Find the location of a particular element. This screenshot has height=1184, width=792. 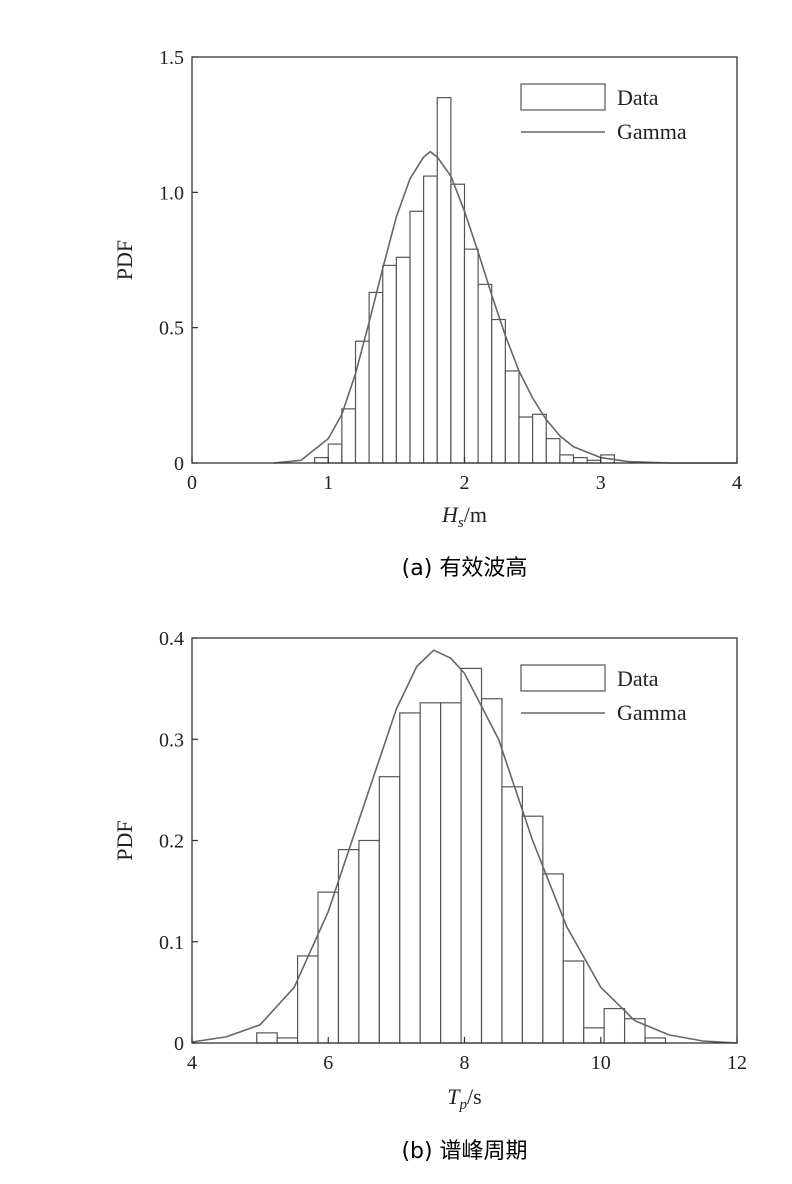

x-tick-label: 2 is located at coordinates (465, 483).